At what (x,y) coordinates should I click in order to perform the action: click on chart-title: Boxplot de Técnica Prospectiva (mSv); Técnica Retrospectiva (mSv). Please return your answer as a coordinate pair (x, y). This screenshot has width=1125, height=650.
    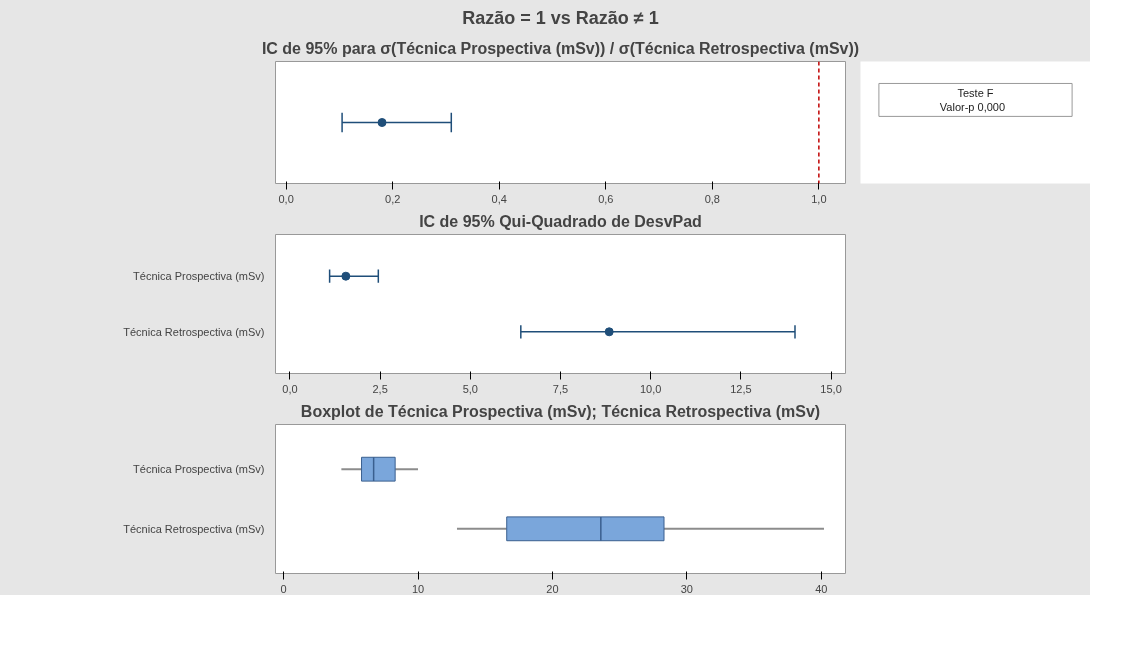
    Looking at the image, I should click on (560, 411).